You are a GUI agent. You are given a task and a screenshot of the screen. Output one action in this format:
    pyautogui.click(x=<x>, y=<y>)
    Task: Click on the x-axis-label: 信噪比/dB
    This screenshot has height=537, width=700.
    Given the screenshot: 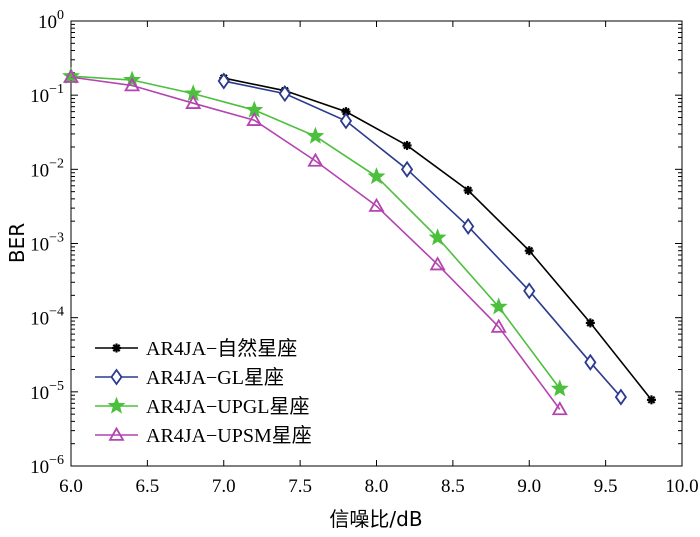 What is the action you would take?
    pyautogui.click(x=375, y=519)
    